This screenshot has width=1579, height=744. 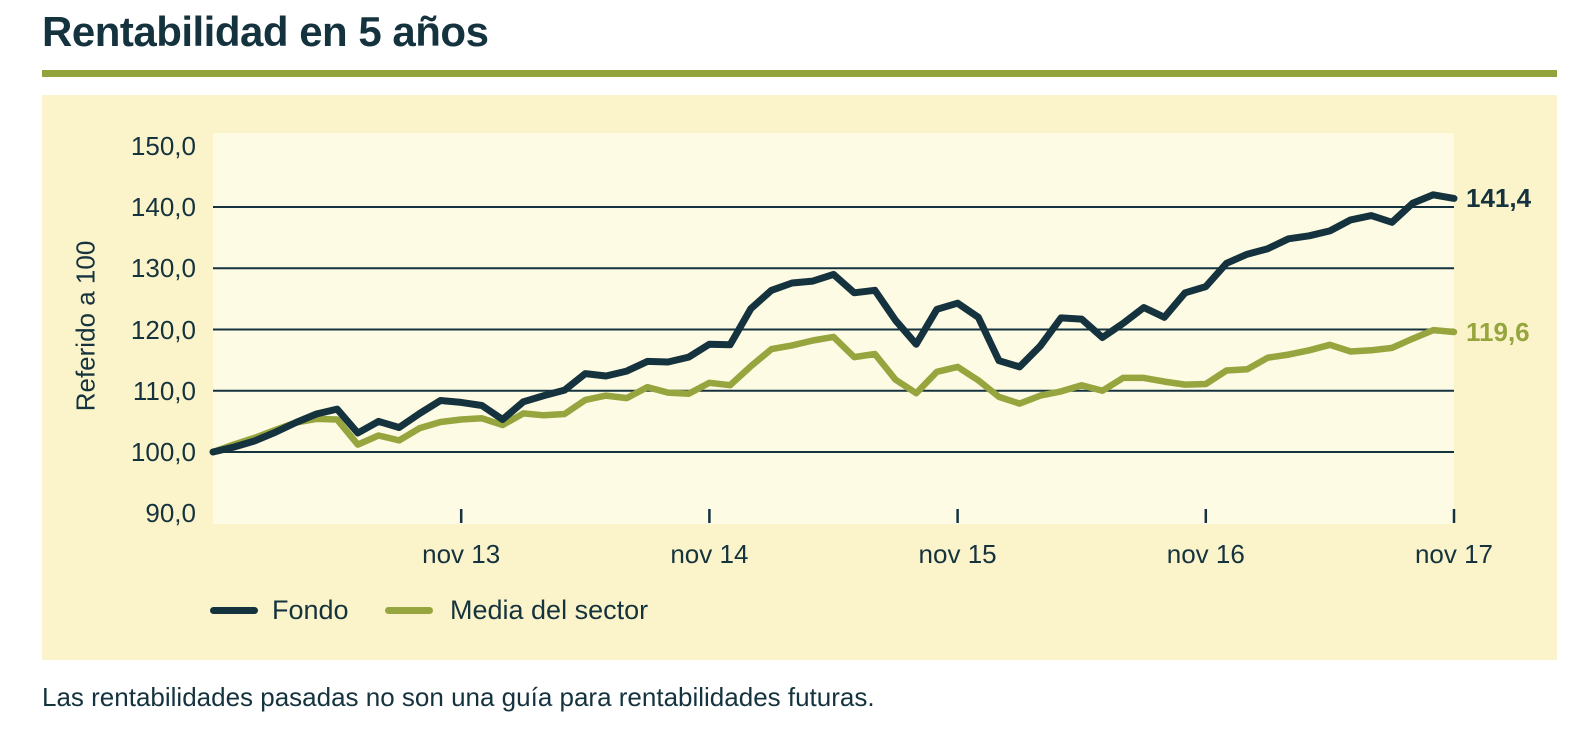 What do you see at coordinates (709, 554) in the screenshot?
I see `x-tick-label: nov 14` at bounding box center [709, 554].